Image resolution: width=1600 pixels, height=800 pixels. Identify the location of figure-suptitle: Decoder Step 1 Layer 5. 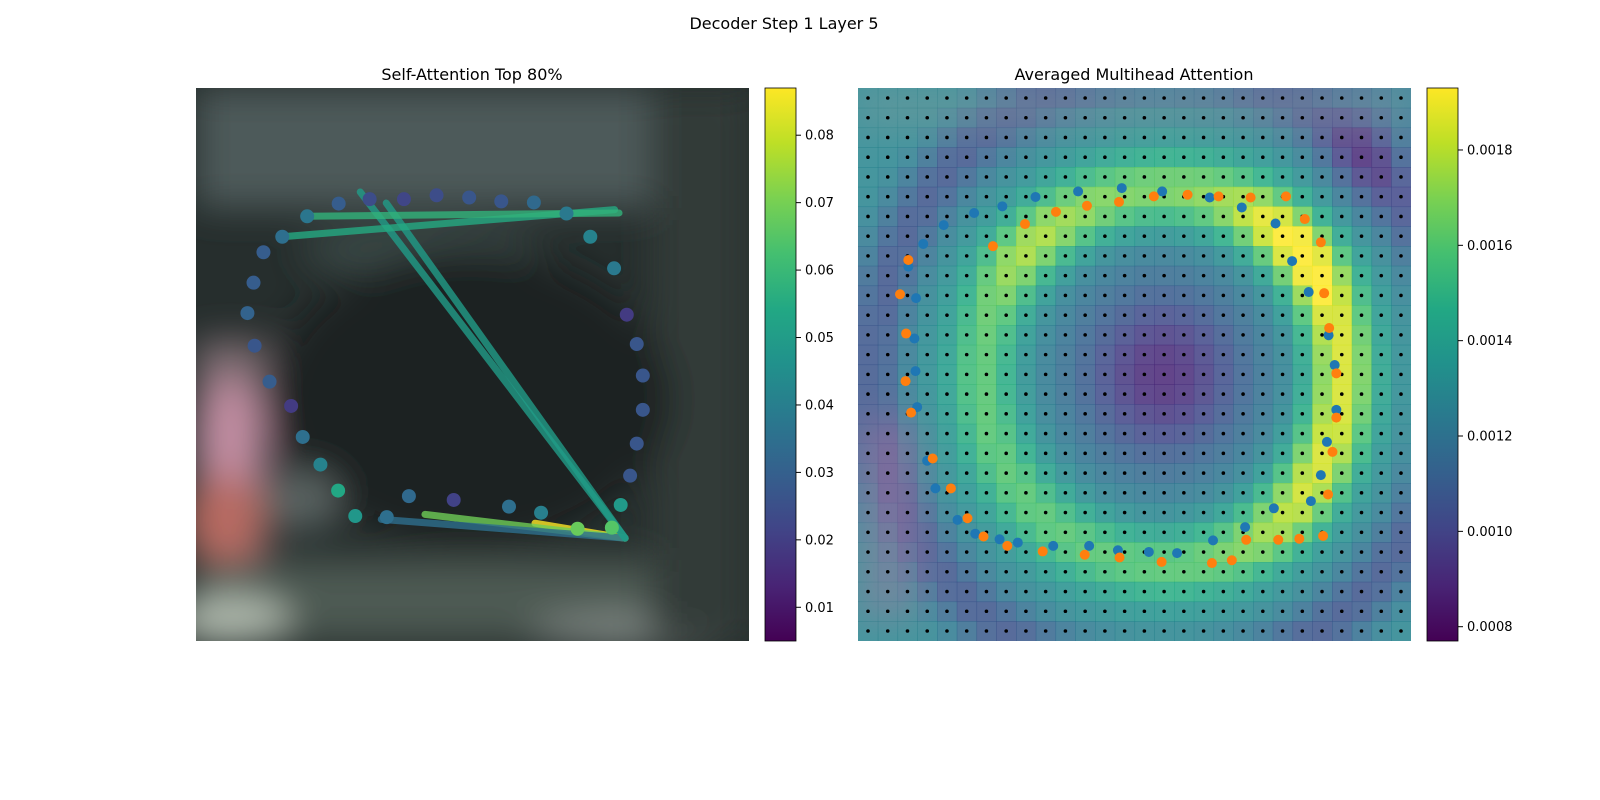
(783, 23).